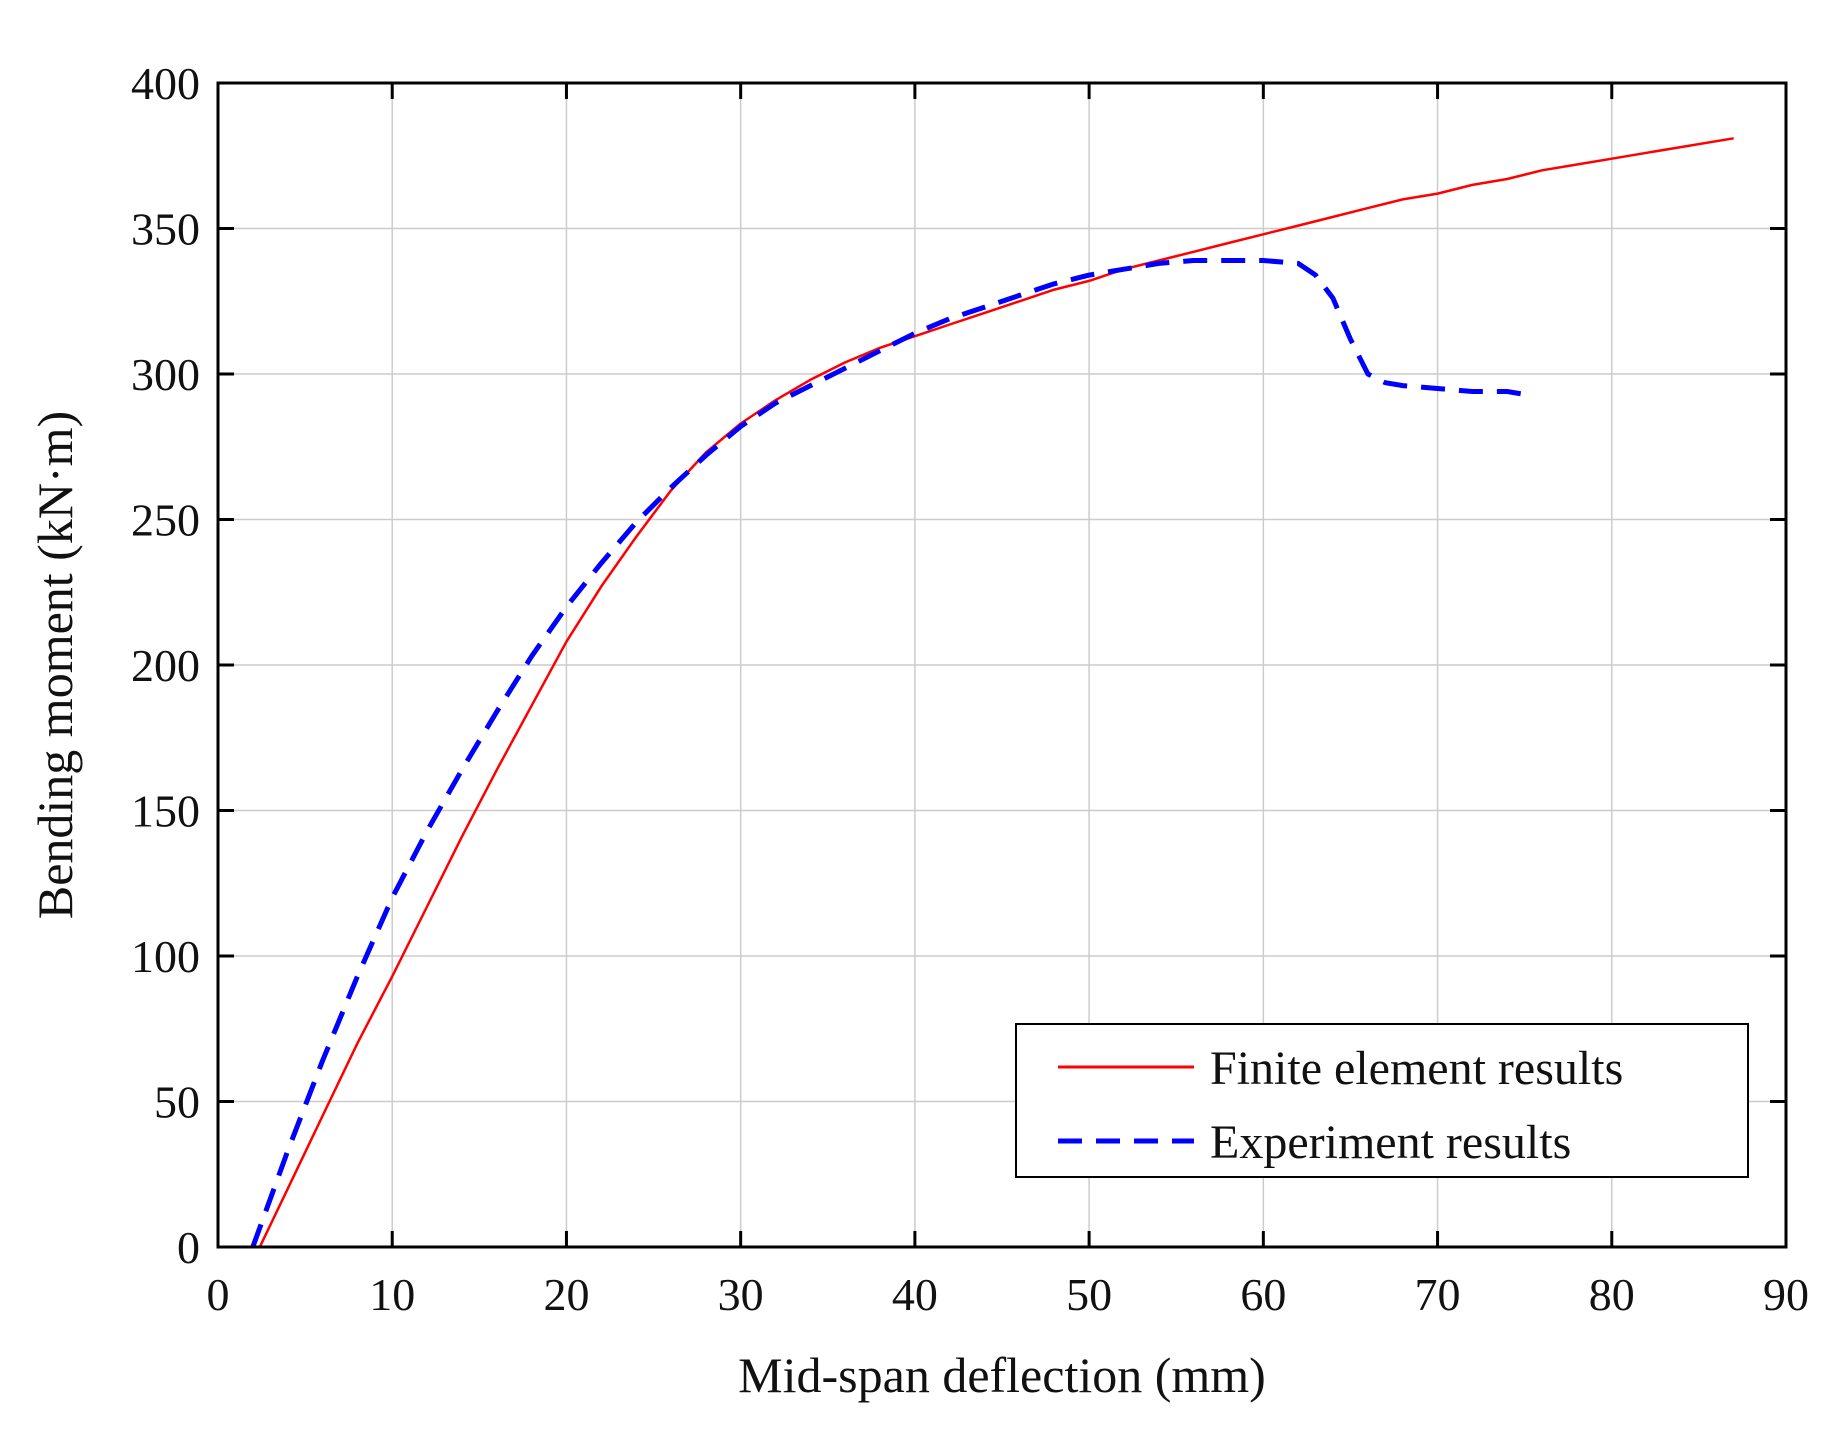 Image resolution: width=1846 pixels, height=1432 pixels. What do you see at coordinates (1612, 1294) in the screenshot?
I see `x-tick-label: 80` at bounding box center [1612, 1294].